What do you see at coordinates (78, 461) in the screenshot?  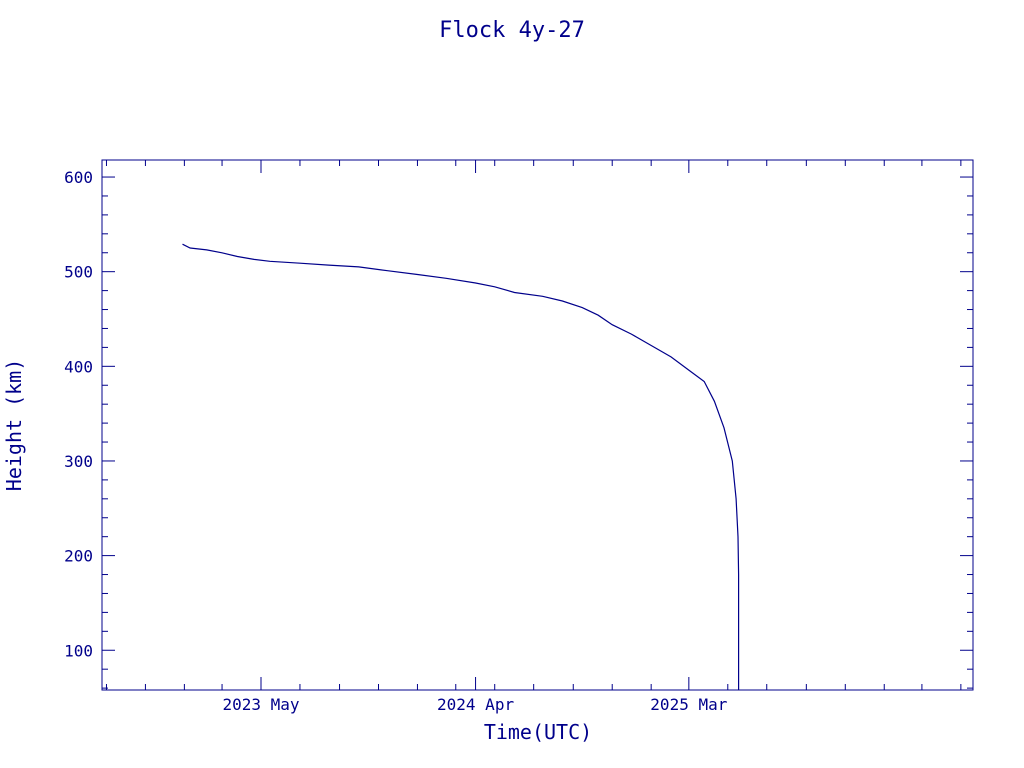 I see `y-tick-label: 300` at bounding box center [78, 461].